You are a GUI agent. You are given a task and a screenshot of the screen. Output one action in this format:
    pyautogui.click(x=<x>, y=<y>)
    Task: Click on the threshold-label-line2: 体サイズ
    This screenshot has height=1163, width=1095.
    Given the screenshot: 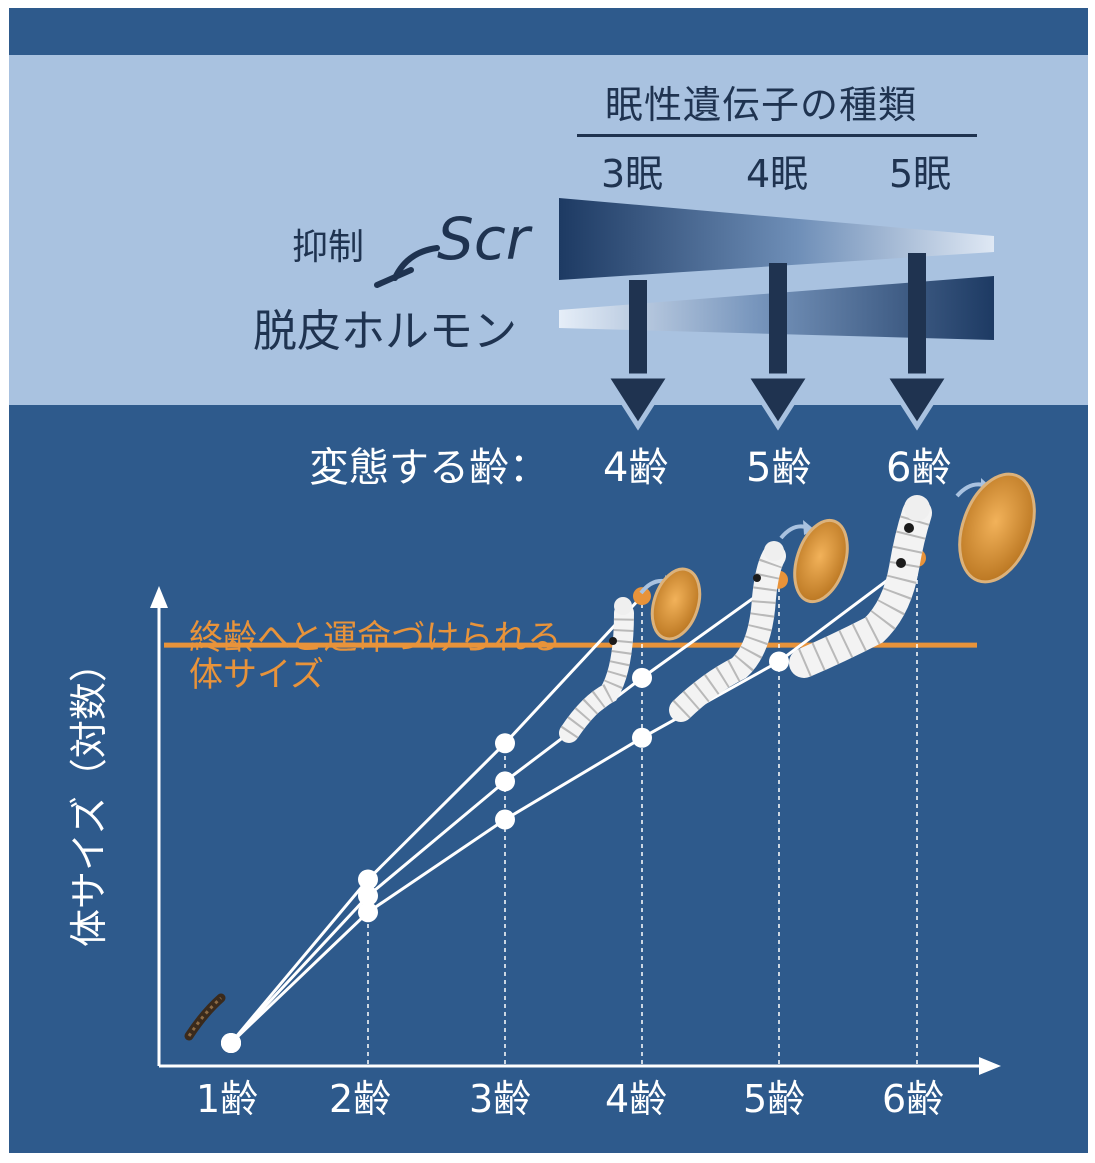 What is the action you would take?
    pyautogui.click(x=256, y=675)
    